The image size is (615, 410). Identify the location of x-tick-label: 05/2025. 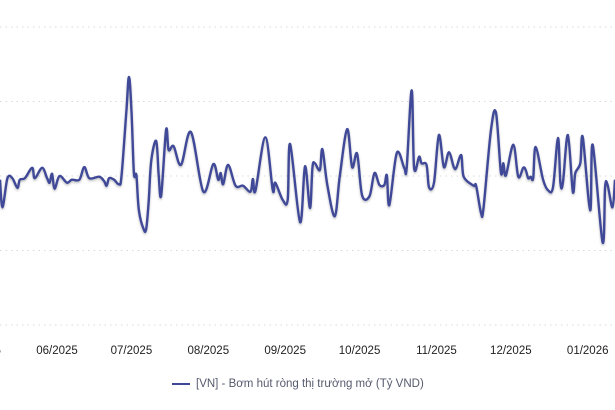
(0, 351).